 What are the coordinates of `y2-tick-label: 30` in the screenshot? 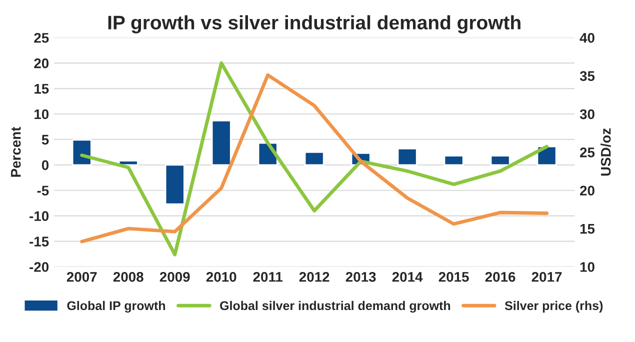 It's located at (587, 114).